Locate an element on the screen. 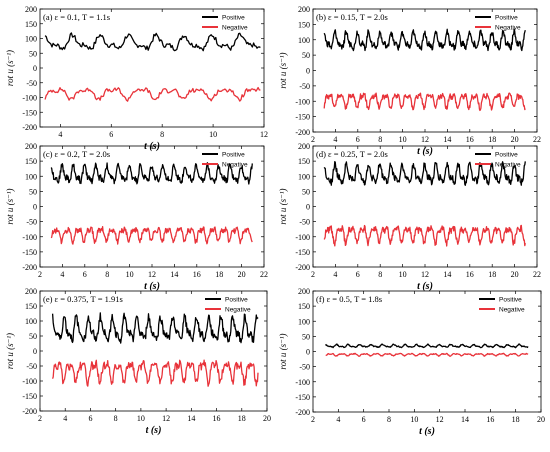 This screenshot has width=550, height=452. panel-title: (a) ε = 0.1, T = 1.1s is located at coordinates (76, 17).